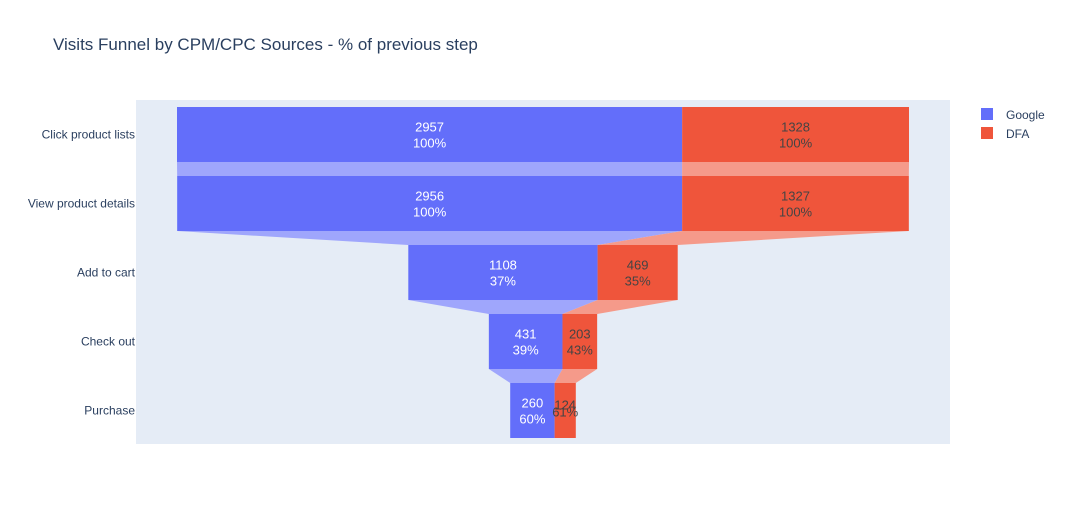 Image resolution: width=1065 pixels, height=525 pixels. Describe the element at coordinates (81, 204) in the screenshot. I see `category-label-view-product-details: View product details` at that location.